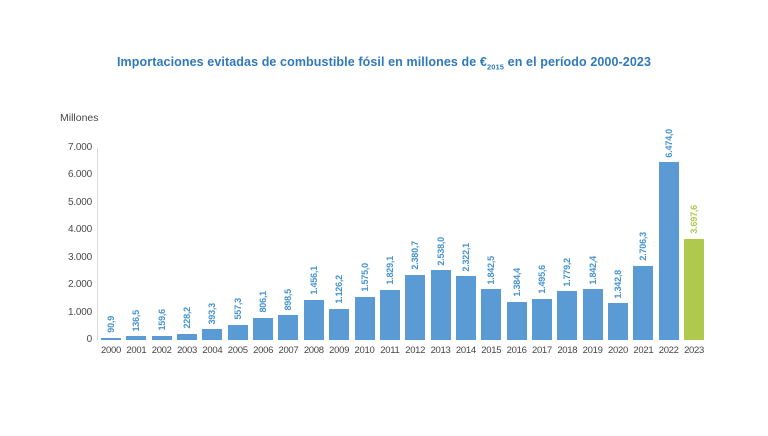 This screenshot has height=436, width=768. I want to click on y-axis-unit-label: Millones, so click(79, 118).